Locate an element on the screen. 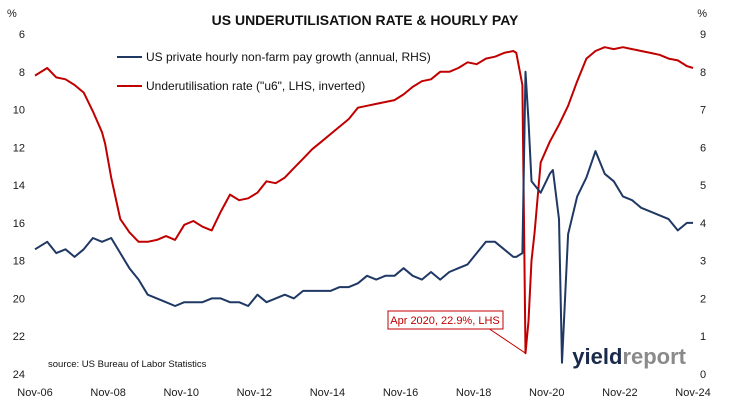 The width and height of the screenshot is (730, 400). right-tick-label: 7 is located at coordinates (703, 111).